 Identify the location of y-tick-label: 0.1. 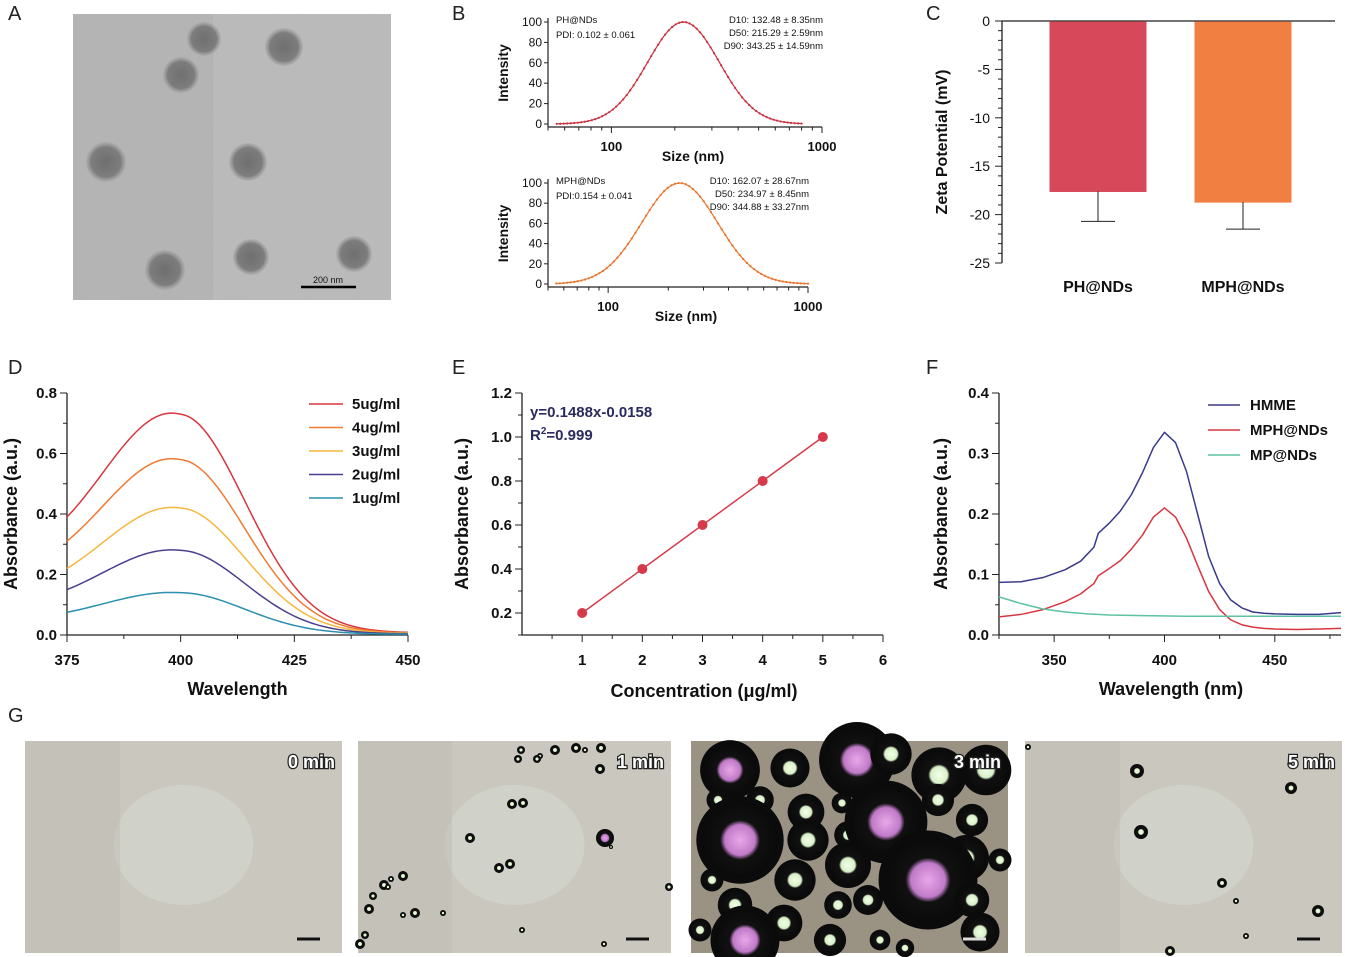
(978, 575).